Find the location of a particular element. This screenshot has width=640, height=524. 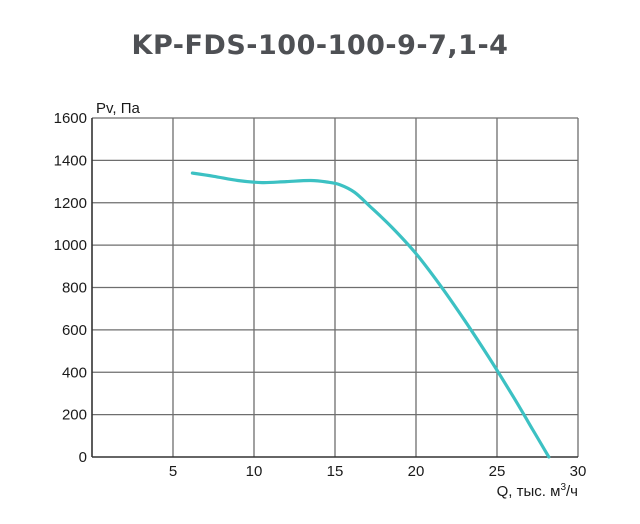

y-tick-label: 1600 is located at coordinates (70, 118).